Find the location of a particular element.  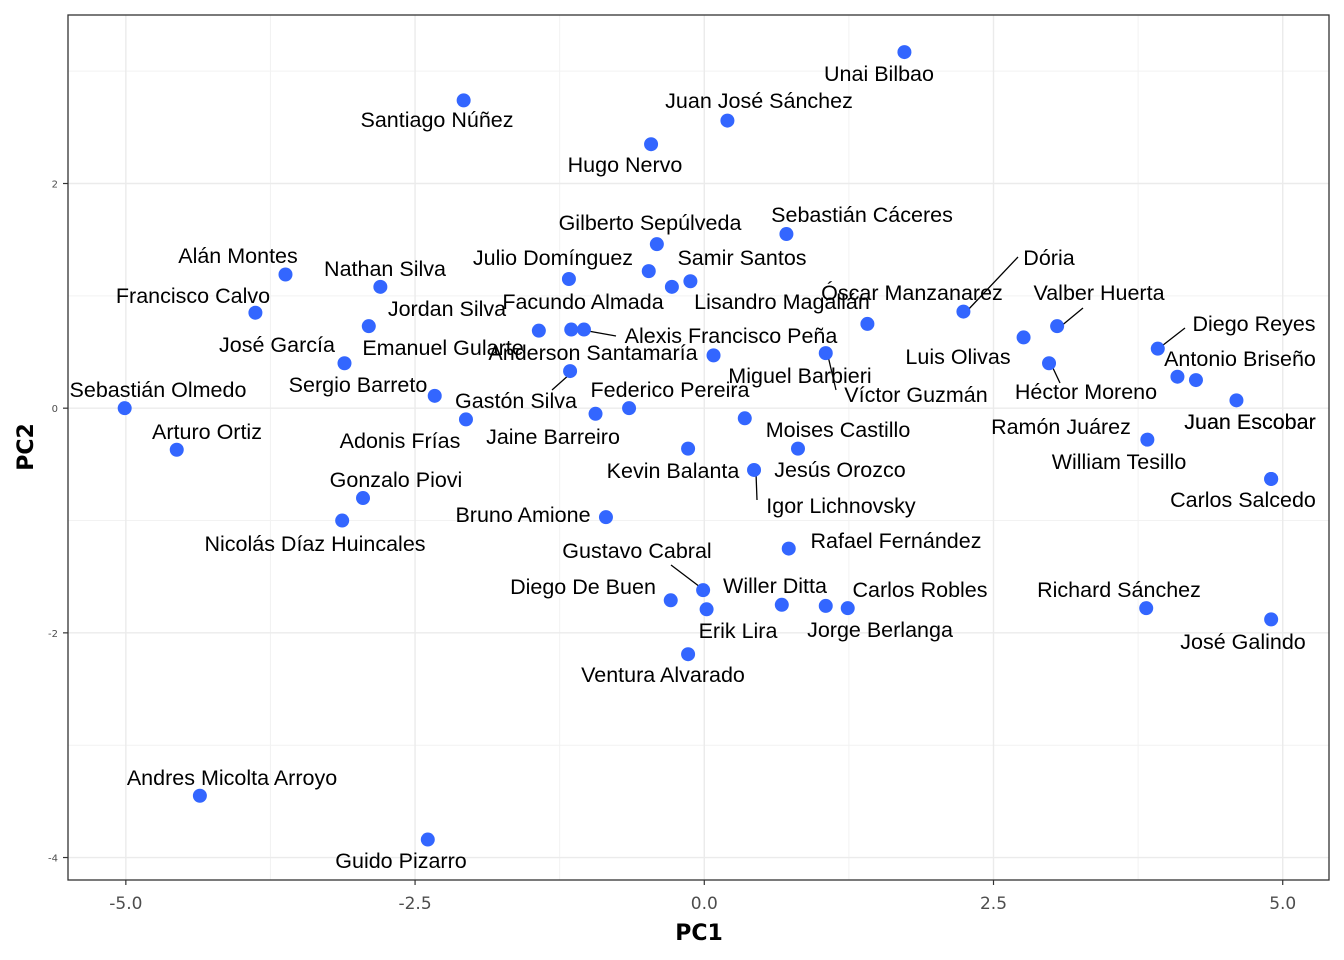

point-label: Moises Castillo is located at coordinates (838, 430).